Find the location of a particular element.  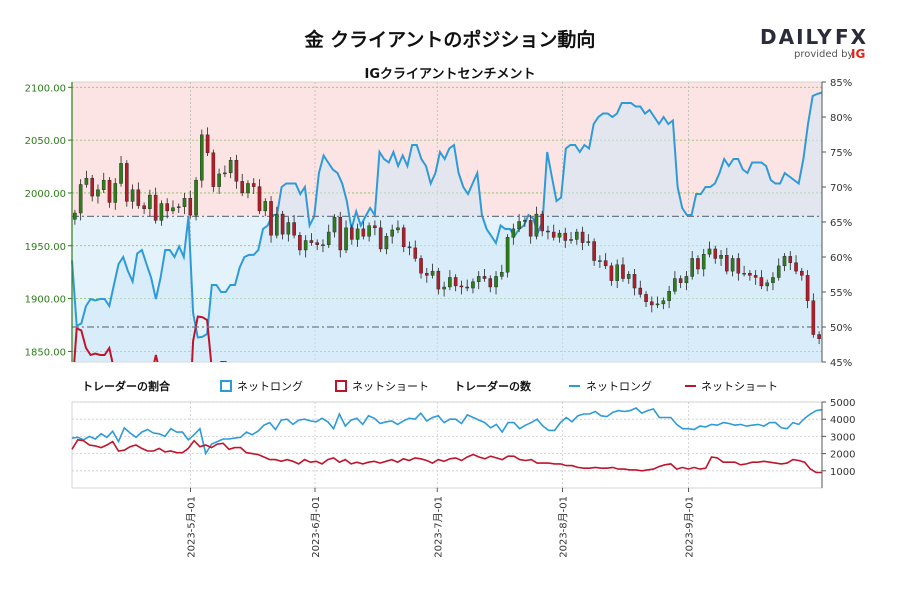

price-tick-label: 2000.00 is located at coordinates (45, 194).